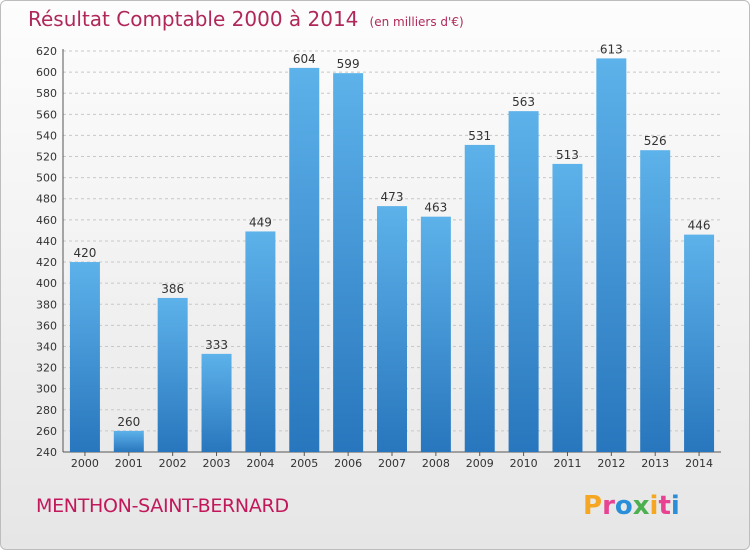 Image resolution: width=750 pixels, height=550 pixels. What do you see at coordinates (46, 304) in the screenshot?
I see `y-tick-label: 380` at bounding box center [46, 304].